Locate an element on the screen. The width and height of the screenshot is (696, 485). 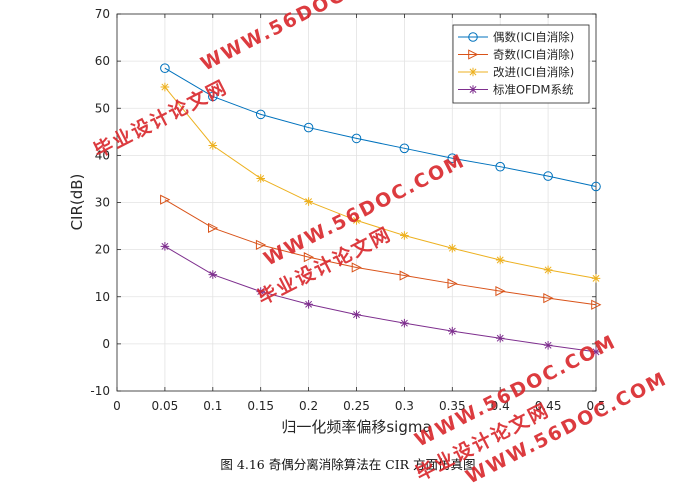
x-tick-label: 0.35 is located at coordinates (452, 406).